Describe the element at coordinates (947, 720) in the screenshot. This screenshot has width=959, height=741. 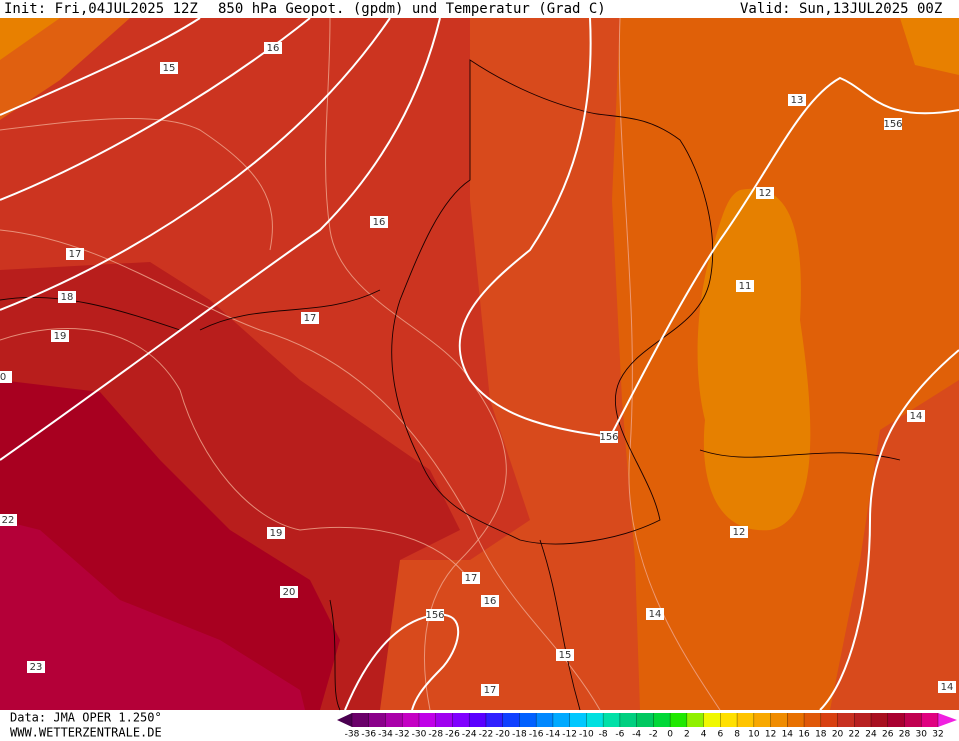
I see `colorbar-arrow` at that location.